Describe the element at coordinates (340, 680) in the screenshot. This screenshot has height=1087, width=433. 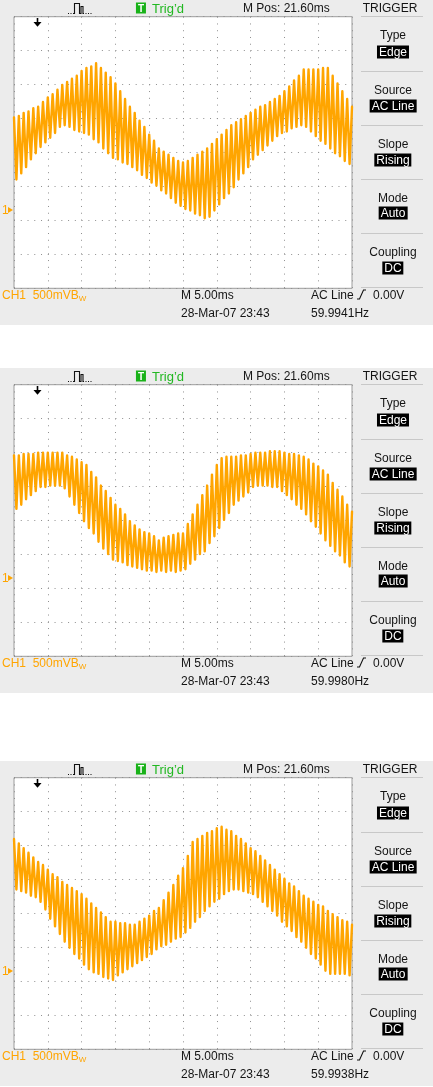
I see `text: 59.9980Hz` at that location.